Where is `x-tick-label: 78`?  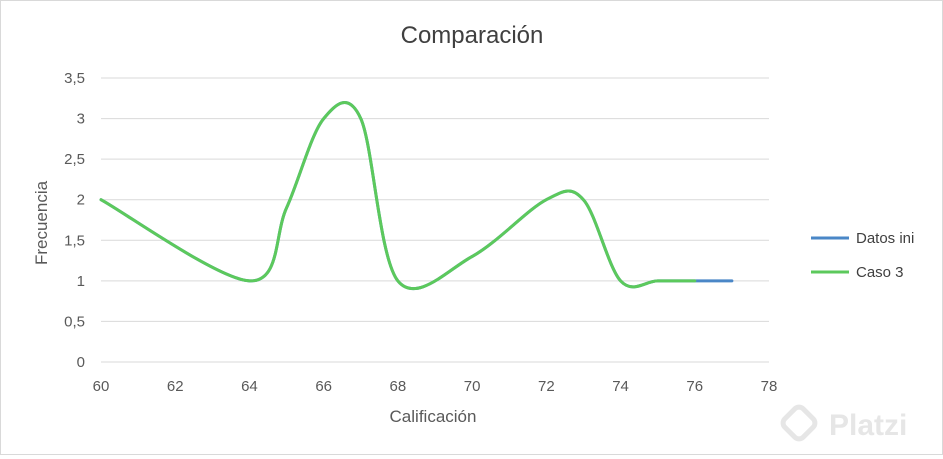
x-tick-label: 78 is located at coordinates (769, 386).